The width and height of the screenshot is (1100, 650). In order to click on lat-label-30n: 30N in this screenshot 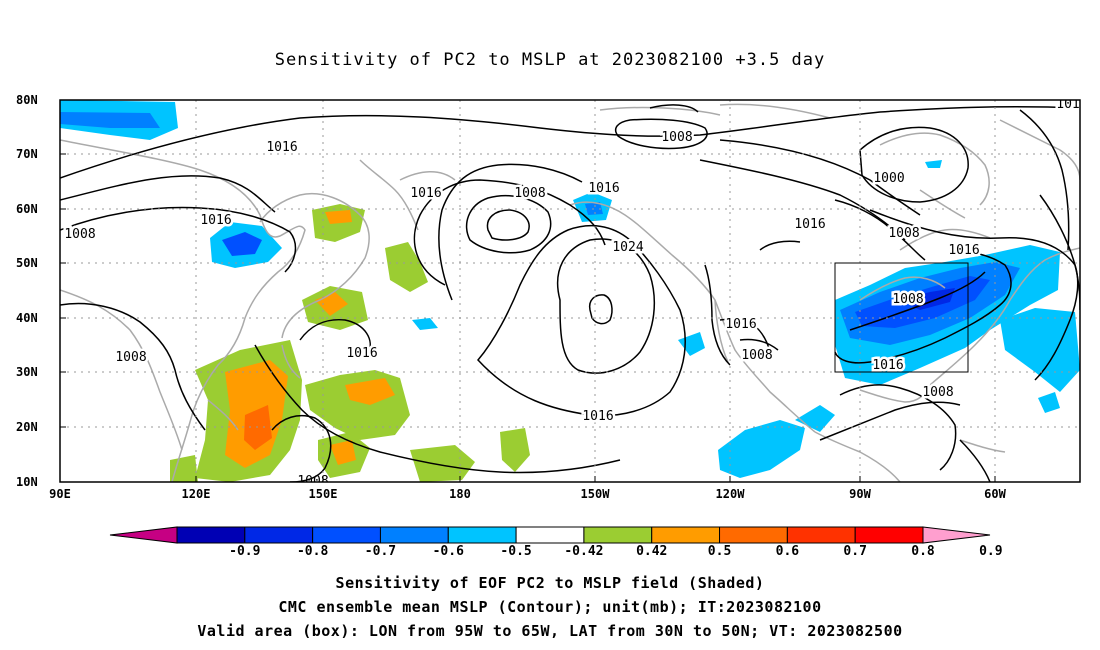, I will do `click(27, 372)`.